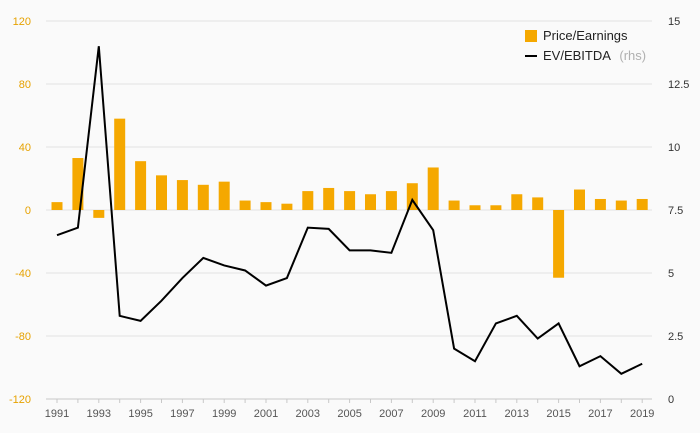  What do you see at coordinates (20, 400) in the screenshot?
I see `y-left-tick-label: -120` at bounding box center [20, 400].